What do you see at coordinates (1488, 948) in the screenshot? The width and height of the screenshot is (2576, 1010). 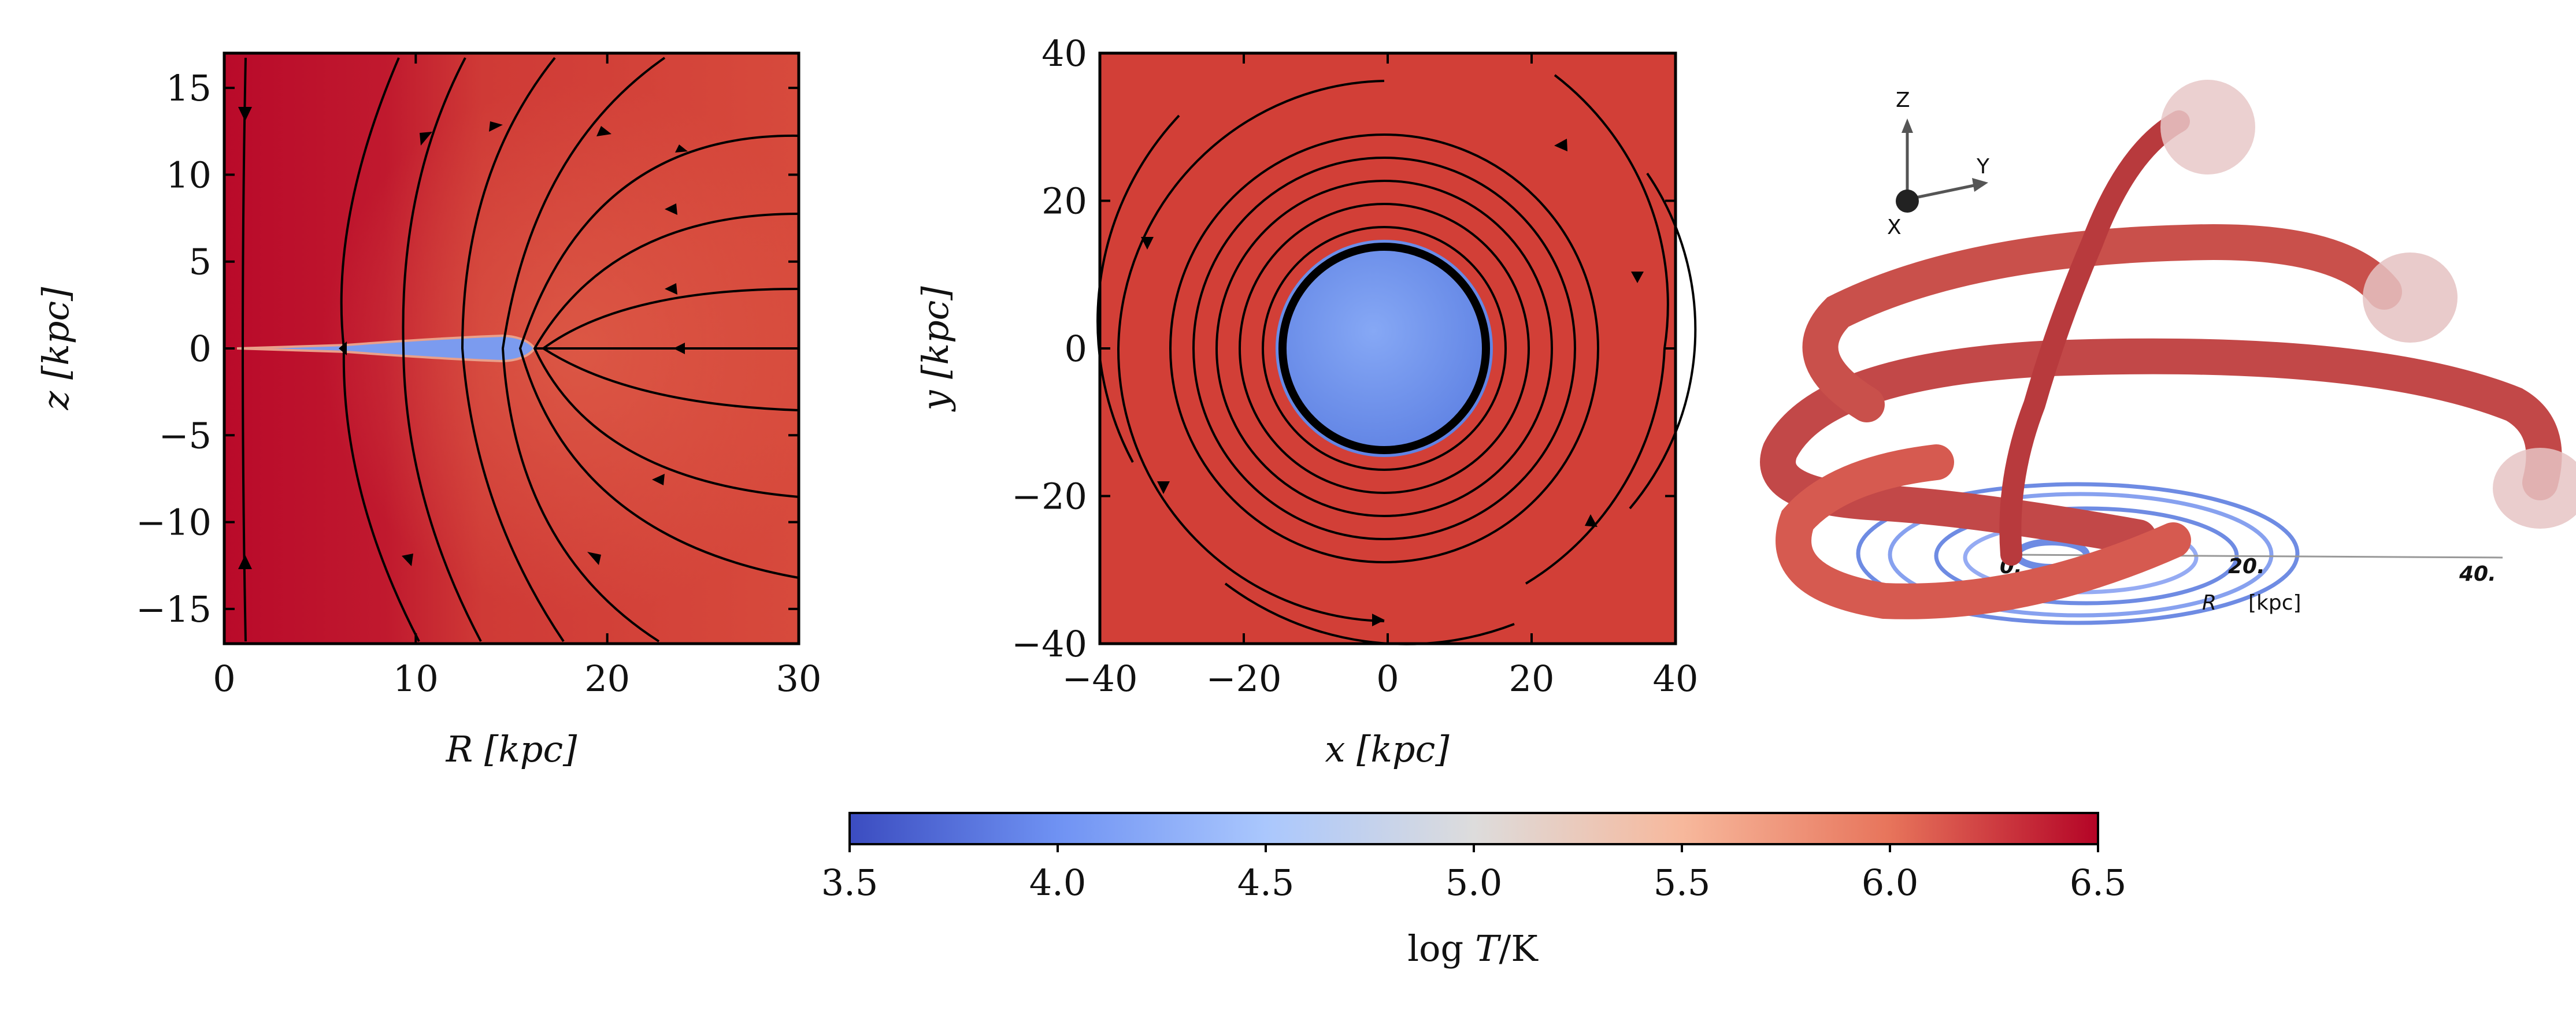 I see `colorbar-label-var: T` at bounding box center [1488, 948].